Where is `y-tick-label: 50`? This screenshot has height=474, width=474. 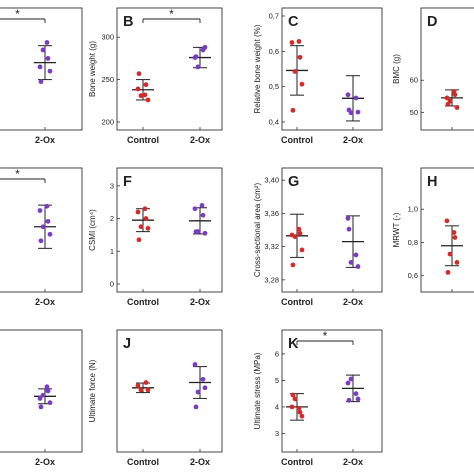 y-tick-label: 50 is located at coordinates (414, 112).